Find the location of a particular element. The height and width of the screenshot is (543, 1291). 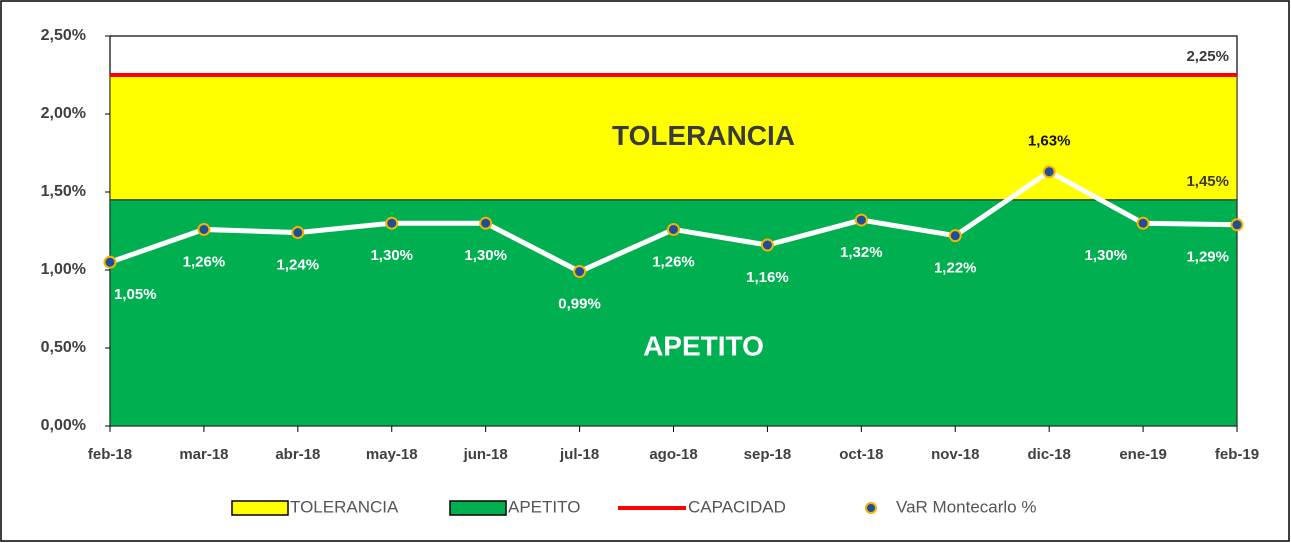

legend-label: APETITO is located at coordinates (544, 506).